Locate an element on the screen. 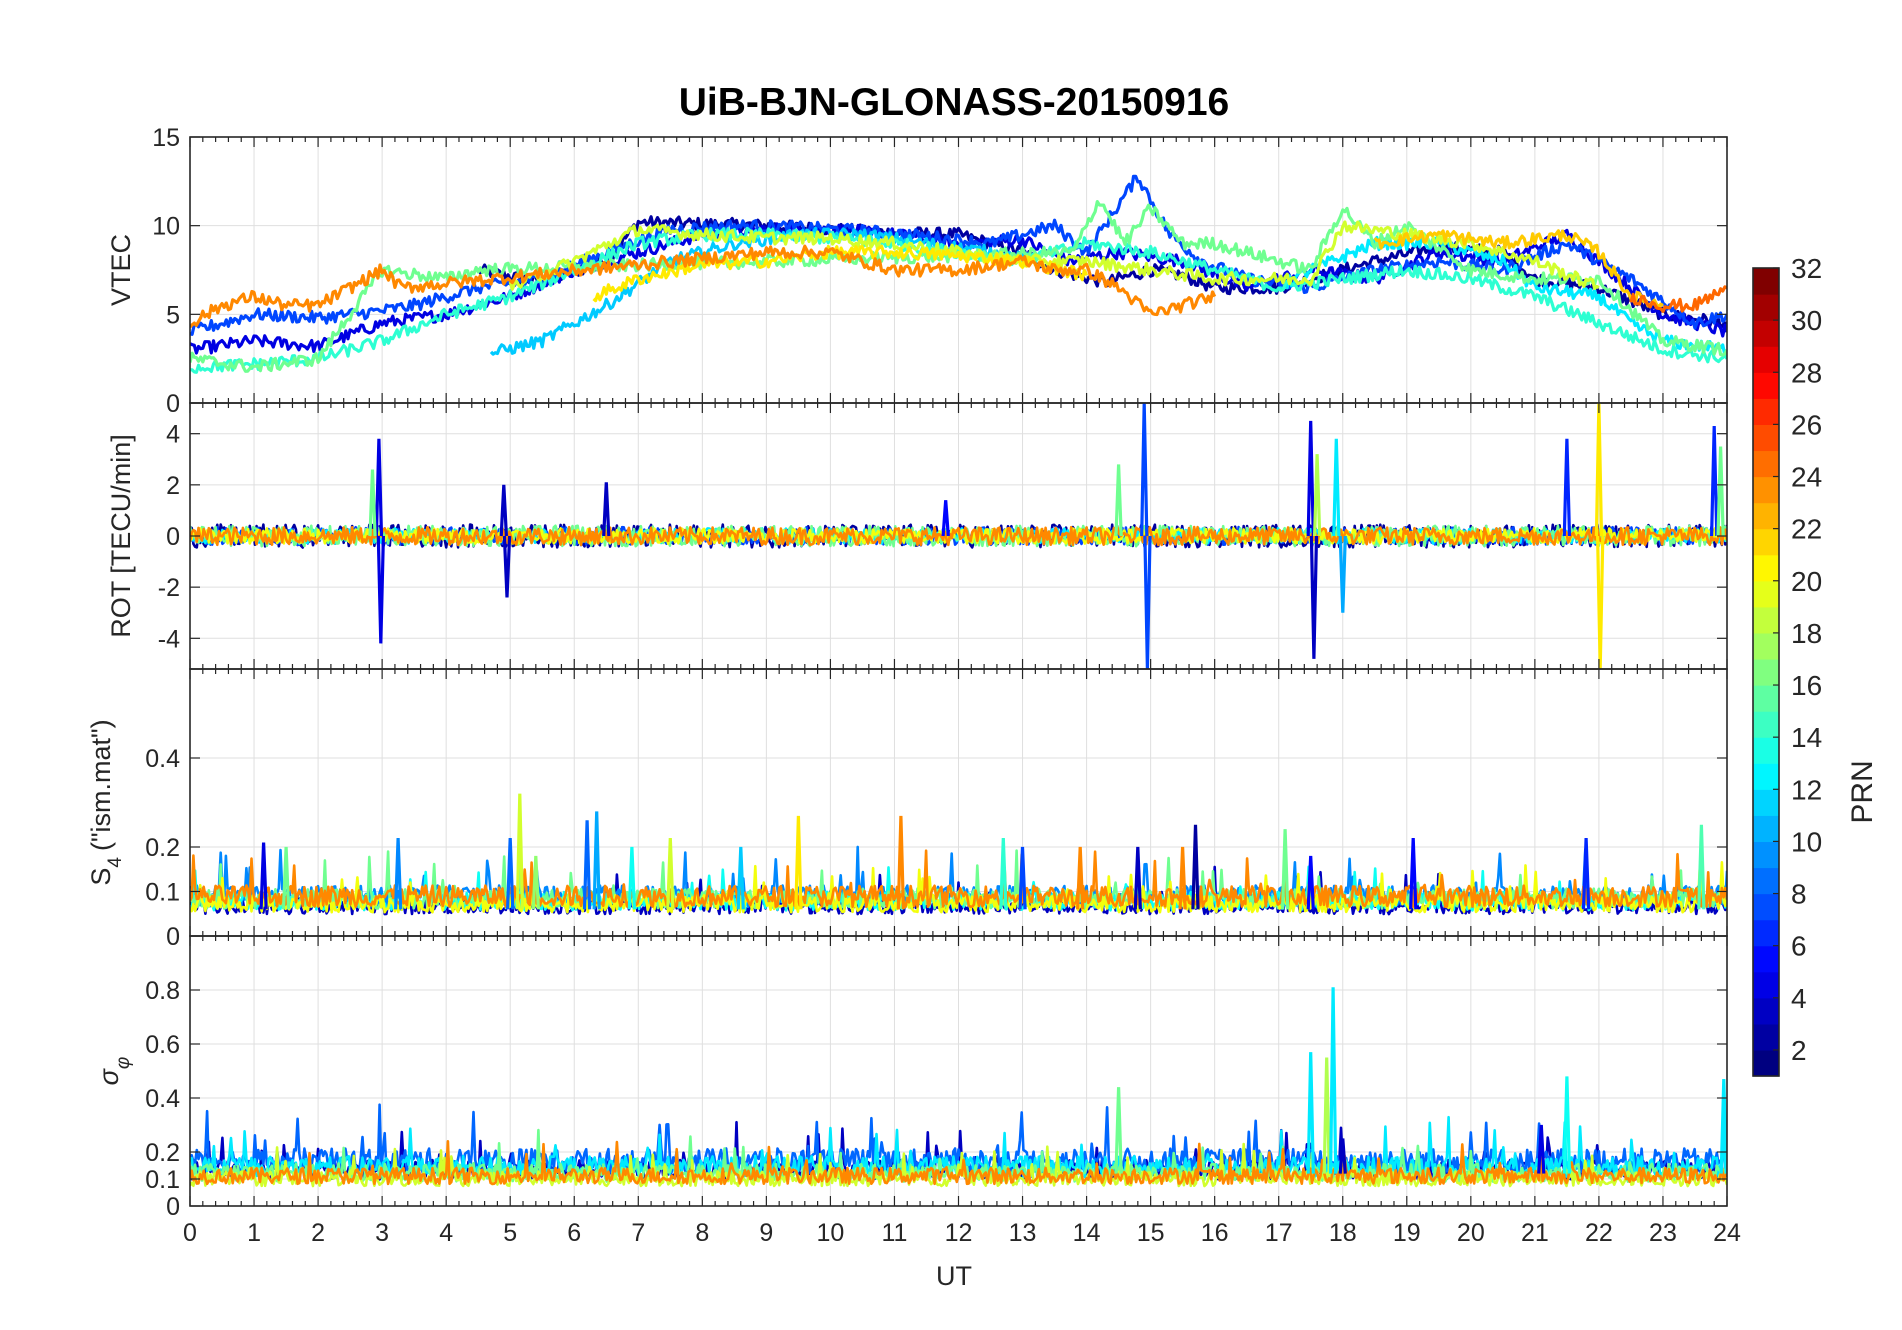 The width and height of the screenshot is (1902, 1330). x-tick-label: 22 is located at coordinates (1599, 1233).